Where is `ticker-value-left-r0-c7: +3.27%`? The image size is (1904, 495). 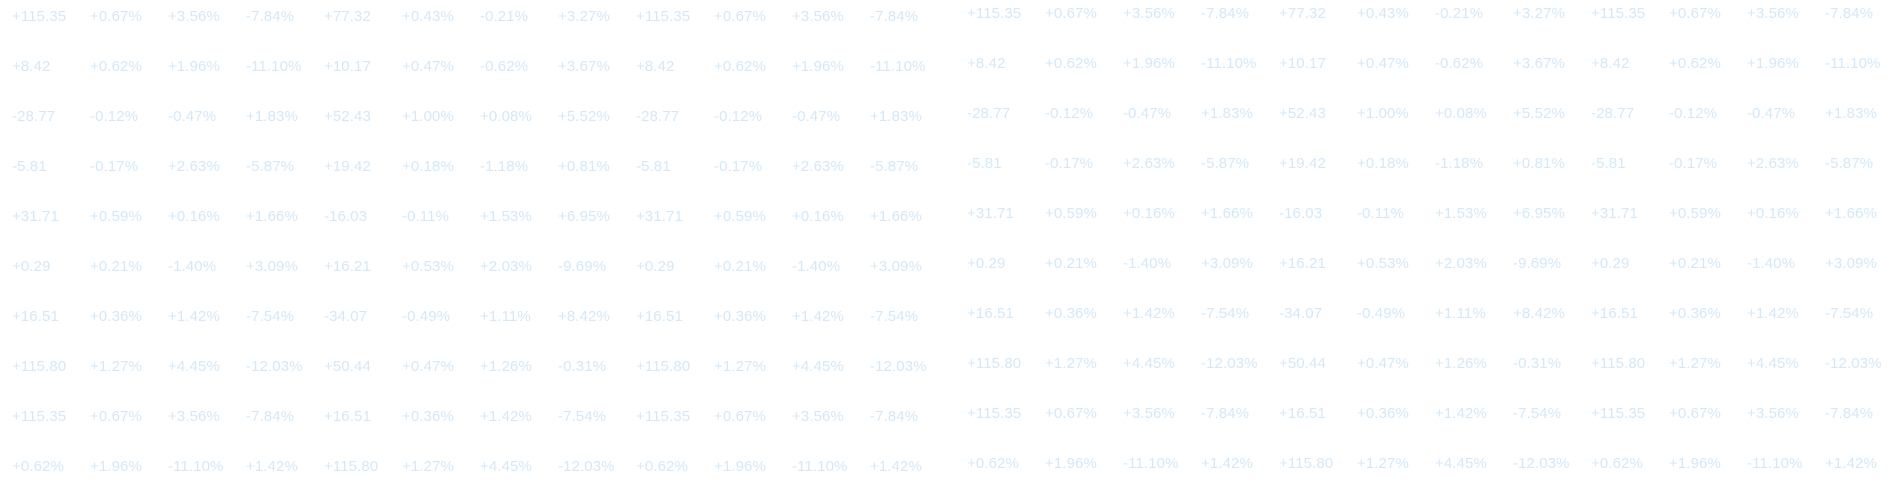
ticker-value-left-r0-c7: +3.27% is located at coordinates (584, 16).